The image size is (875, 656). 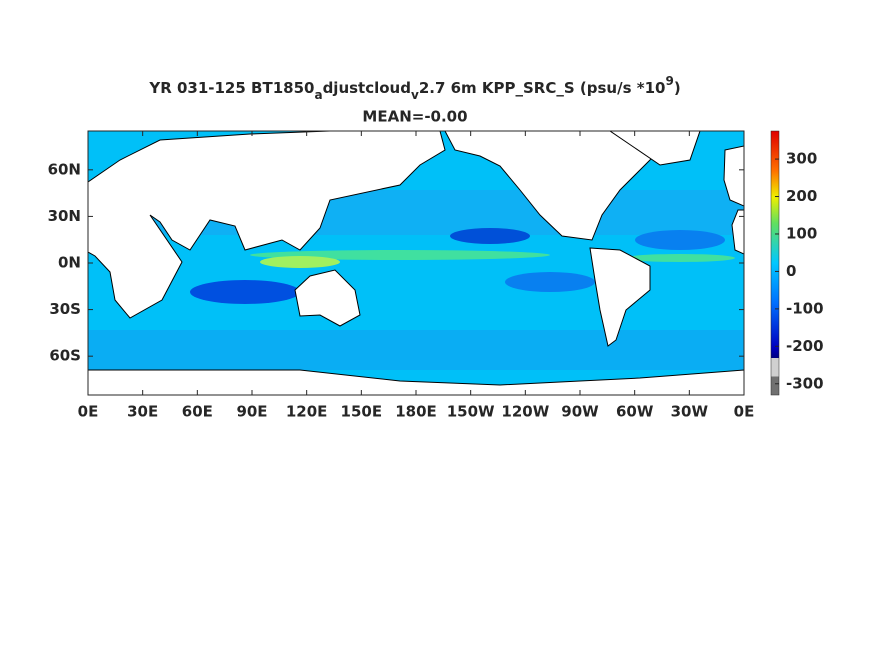 What do you see at coordinates (471, 412) in the screenshot?
I see `x-tick-label: 150W` at bounding box center [471, 412].